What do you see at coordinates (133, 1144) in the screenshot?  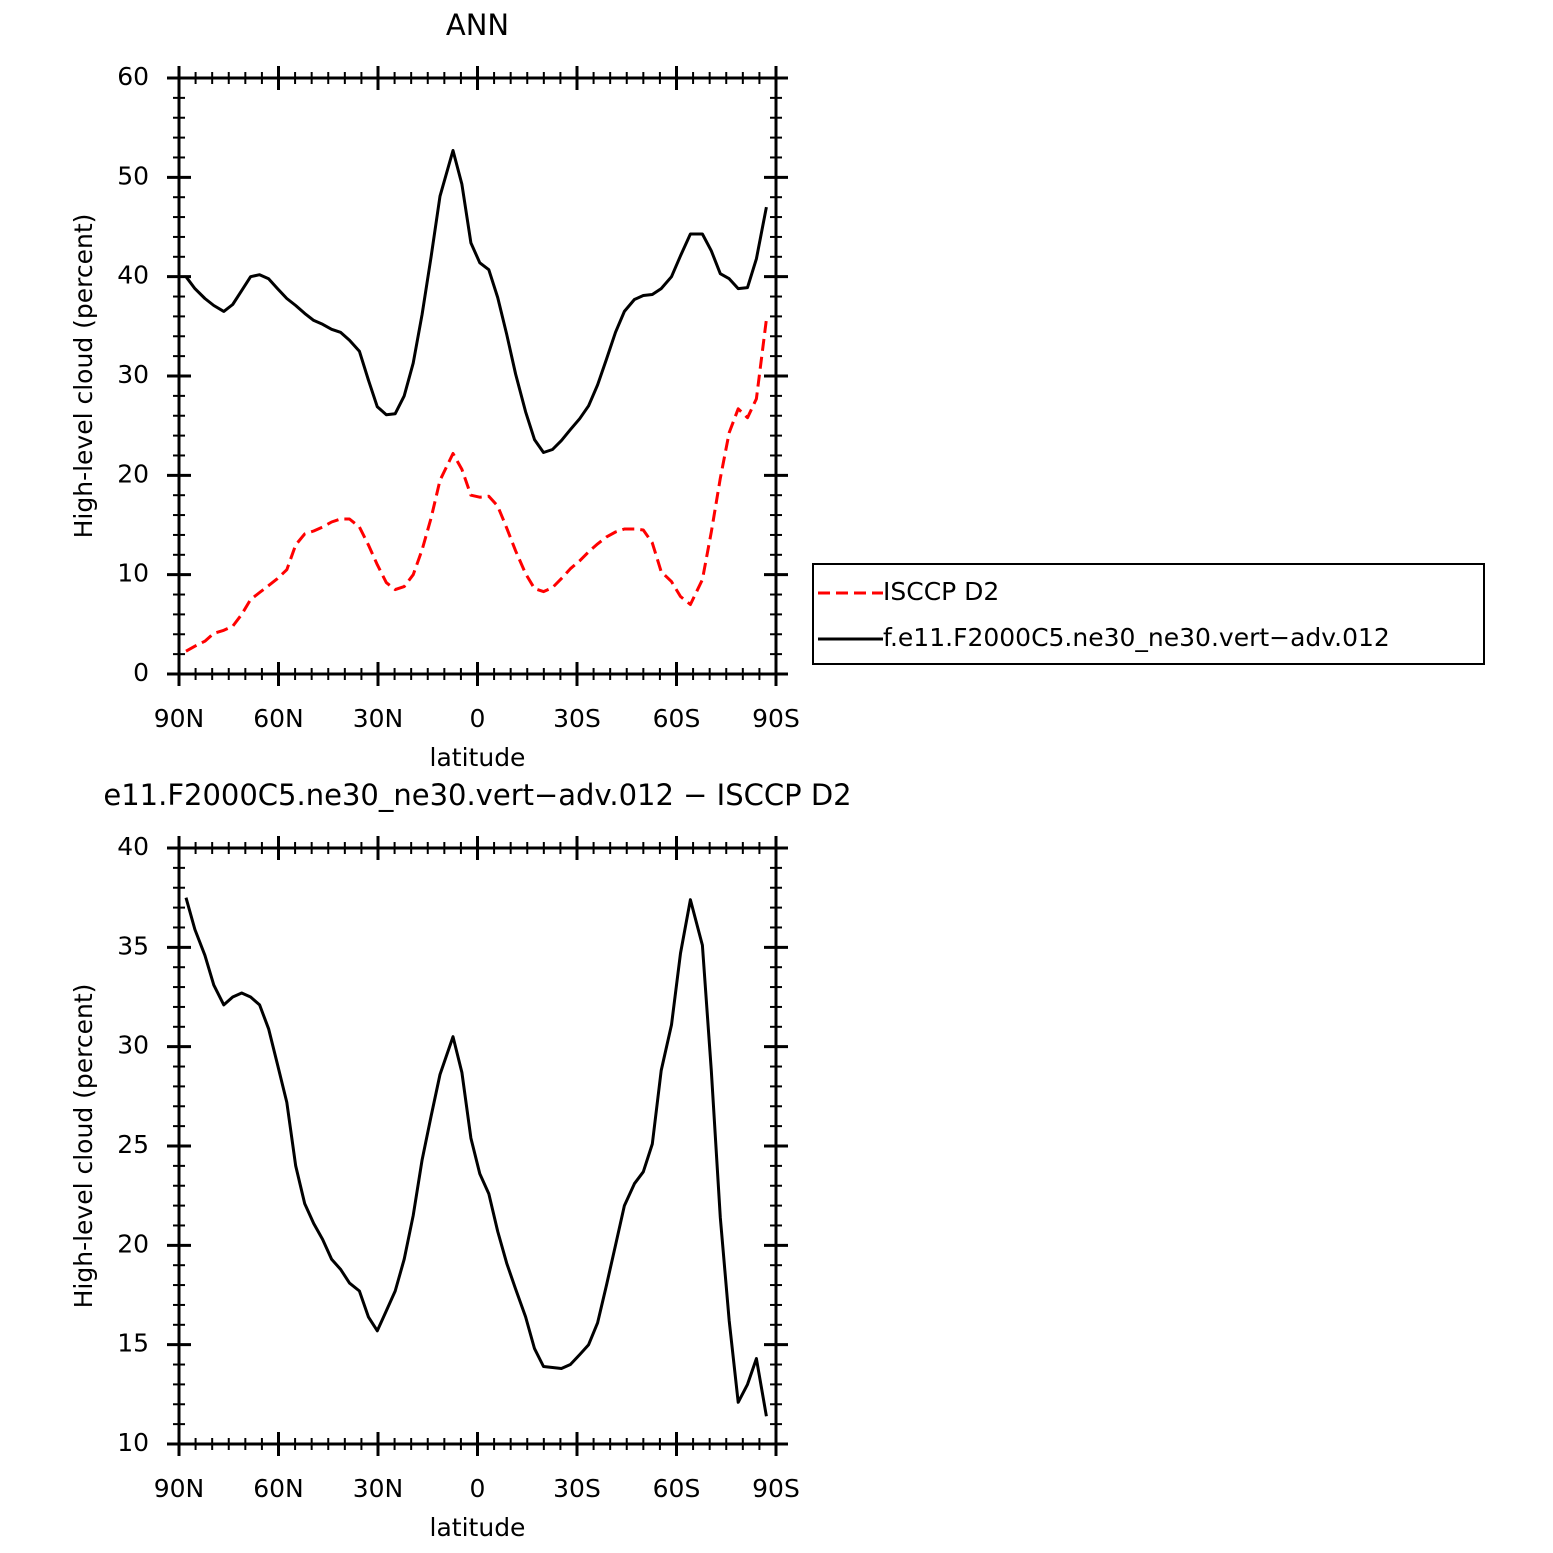 I see `y-tick-label: 25` at bounding box center [133, 1144].